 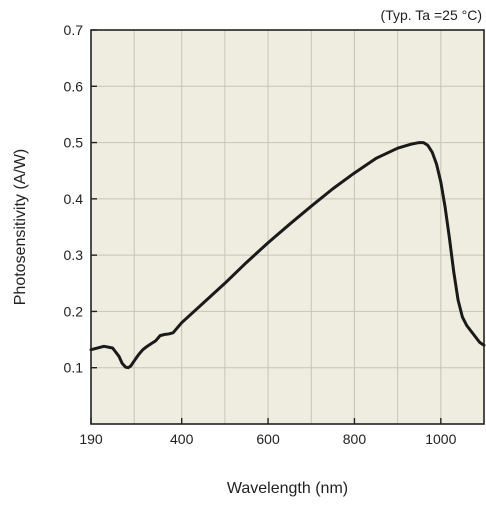 I want to click on y-tick-label: 0.5, so click(x=74, y=143).